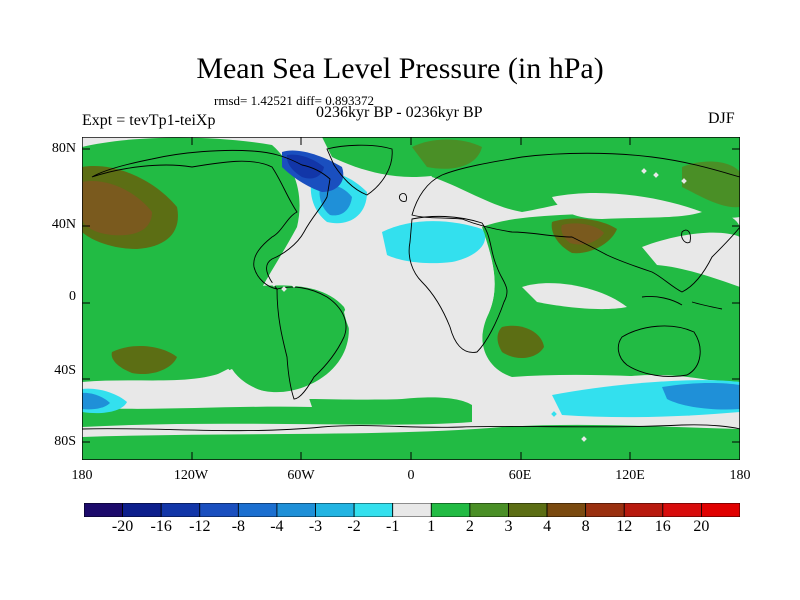 The width and height of the screenshot is (800, 600). Describe the element at coordinates (277, 526) in the screenshot. I see `colorbar-label: -4` at that location.